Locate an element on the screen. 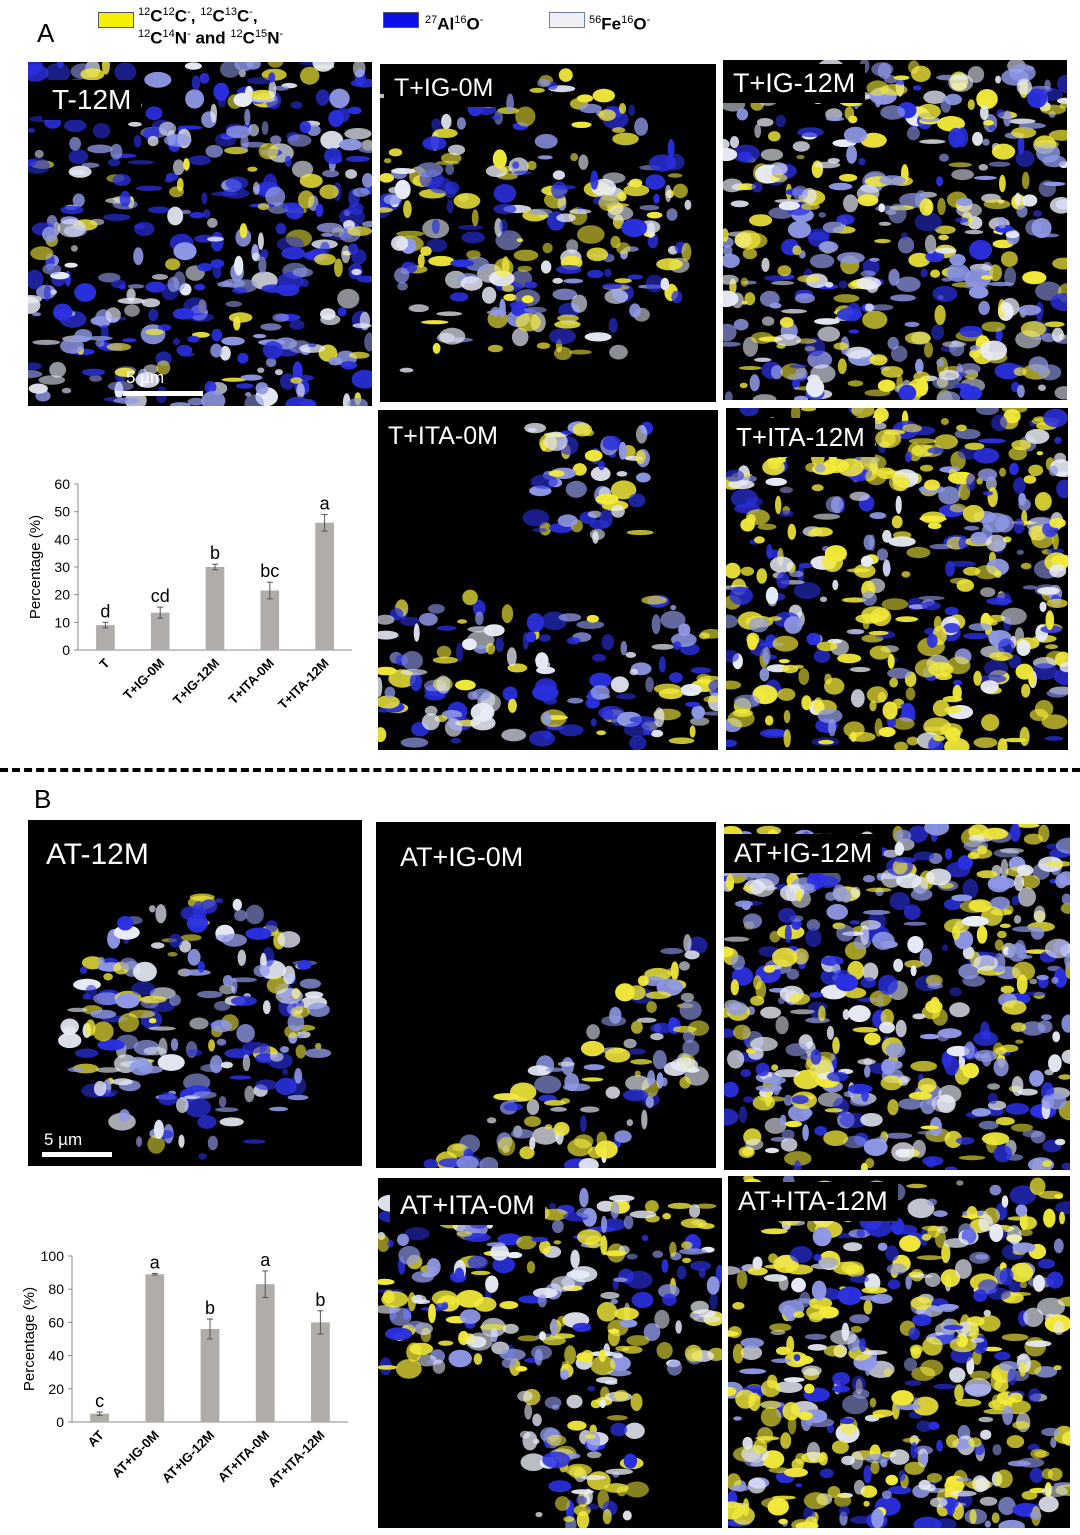 This screenshot has width=1080, height=1535. y-tick-label: 80 is located at coordinates (56, 1289).